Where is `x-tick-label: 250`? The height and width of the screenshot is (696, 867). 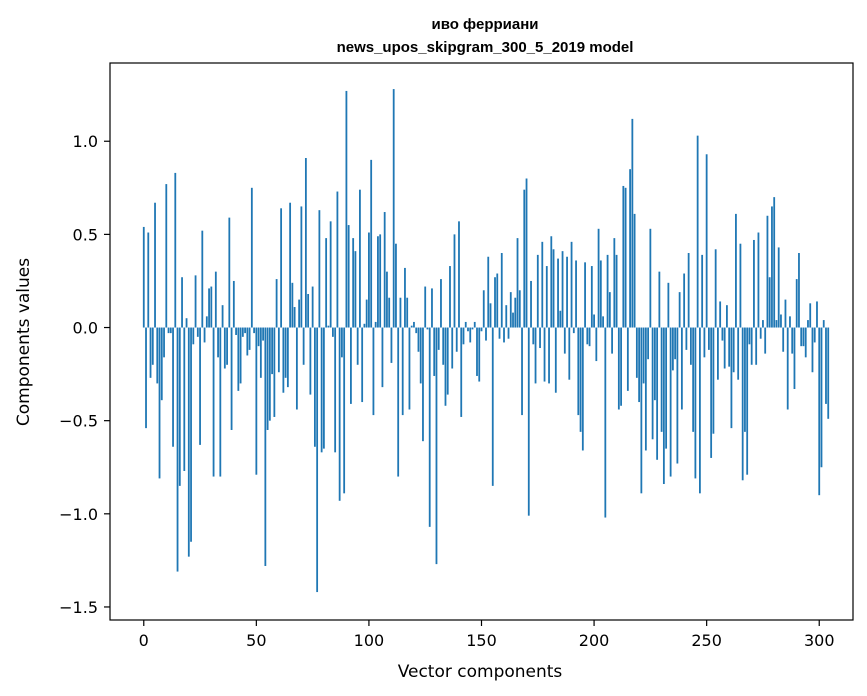
x-tick-label: 250 is located at coordinates (706, 640).